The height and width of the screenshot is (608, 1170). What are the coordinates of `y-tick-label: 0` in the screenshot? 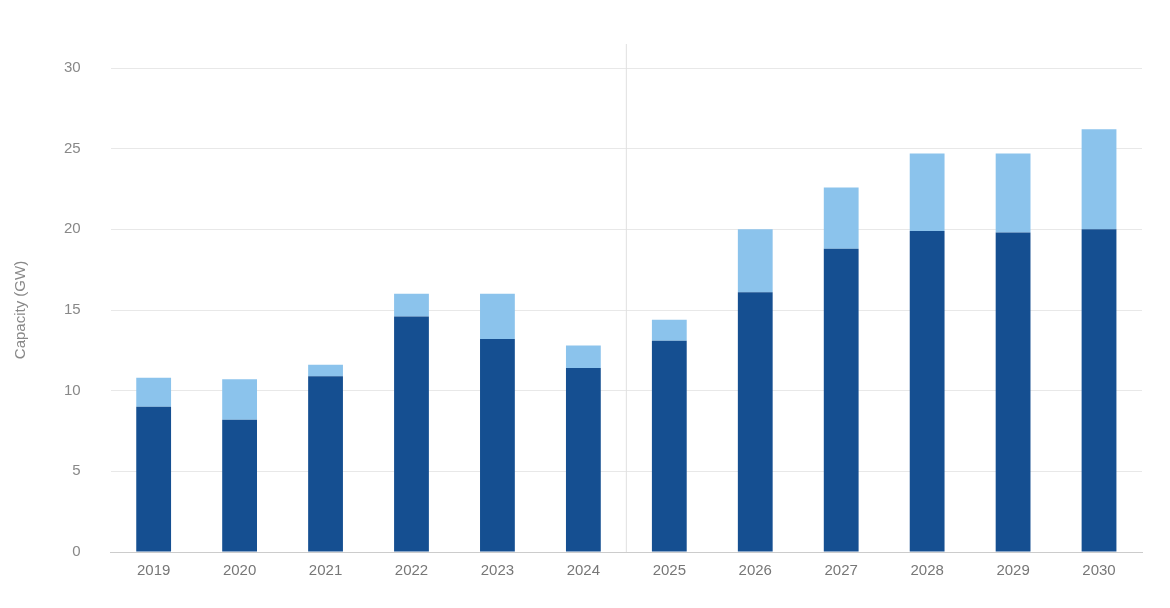 It's located at (76, 551).